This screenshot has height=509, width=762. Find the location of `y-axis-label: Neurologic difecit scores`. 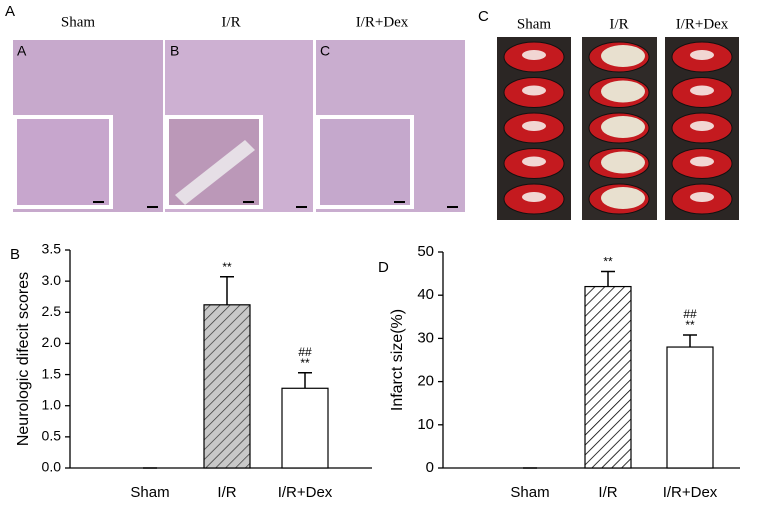

y-axis-label: Neurologic difecit scores is located at coordinates (23, 359).